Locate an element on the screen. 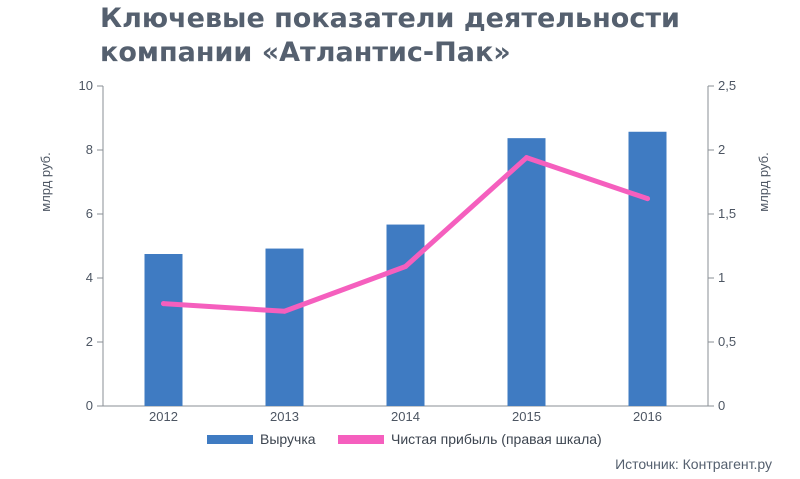 The image size is (800, 479). x-tick-label: 2016 is located at coordinates (647, 416).